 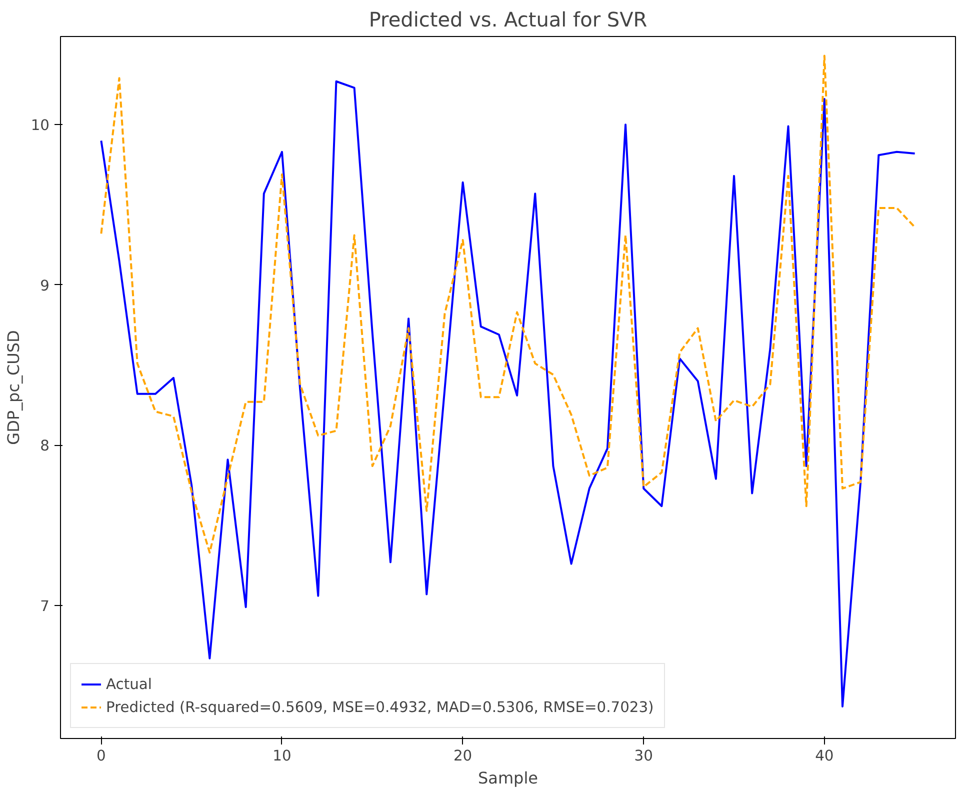 I want to click on y-tick-label: 8, so click(x=45, y=446).